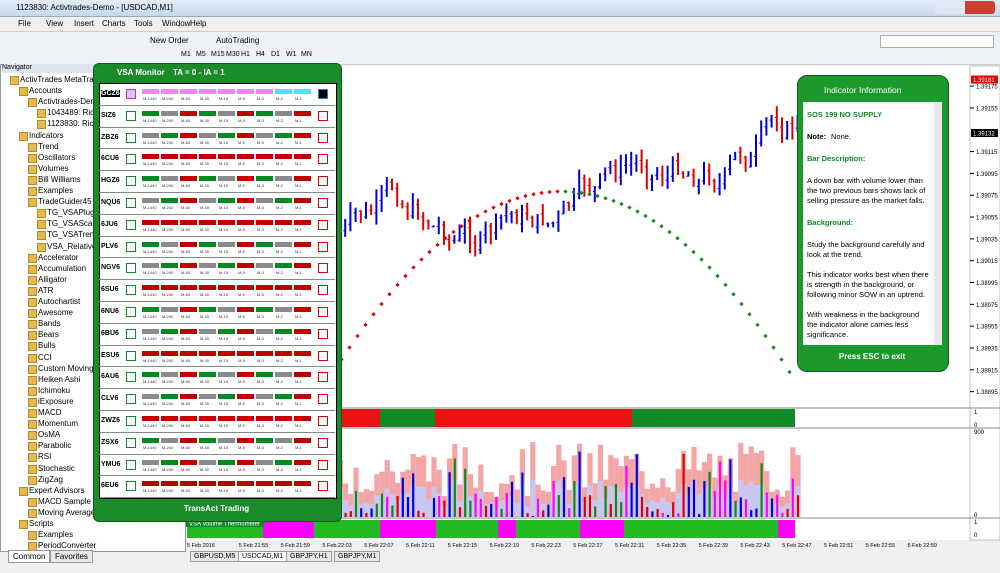 The image size is (1000, 573). I want to click on tree-item: Indicators, so click(46, 135).